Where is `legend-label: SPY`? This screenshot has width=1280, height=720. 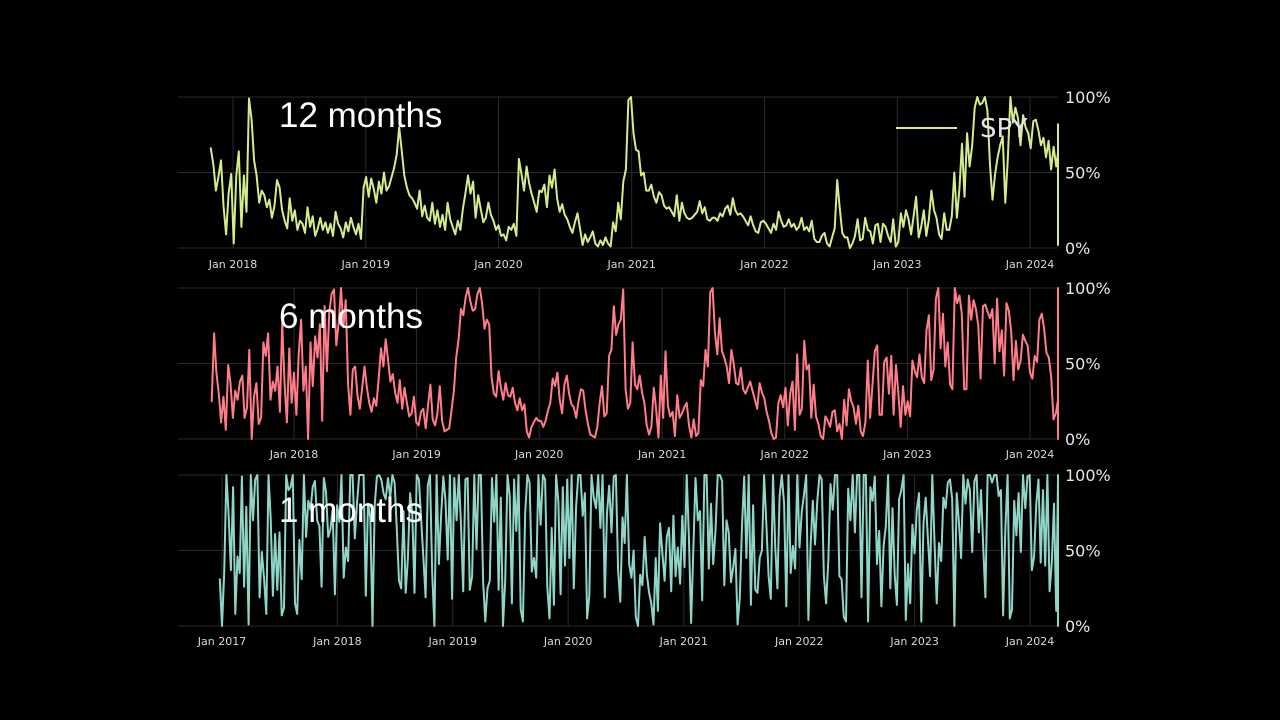
legend-label: SPY is located at coordinates (1004, 129).